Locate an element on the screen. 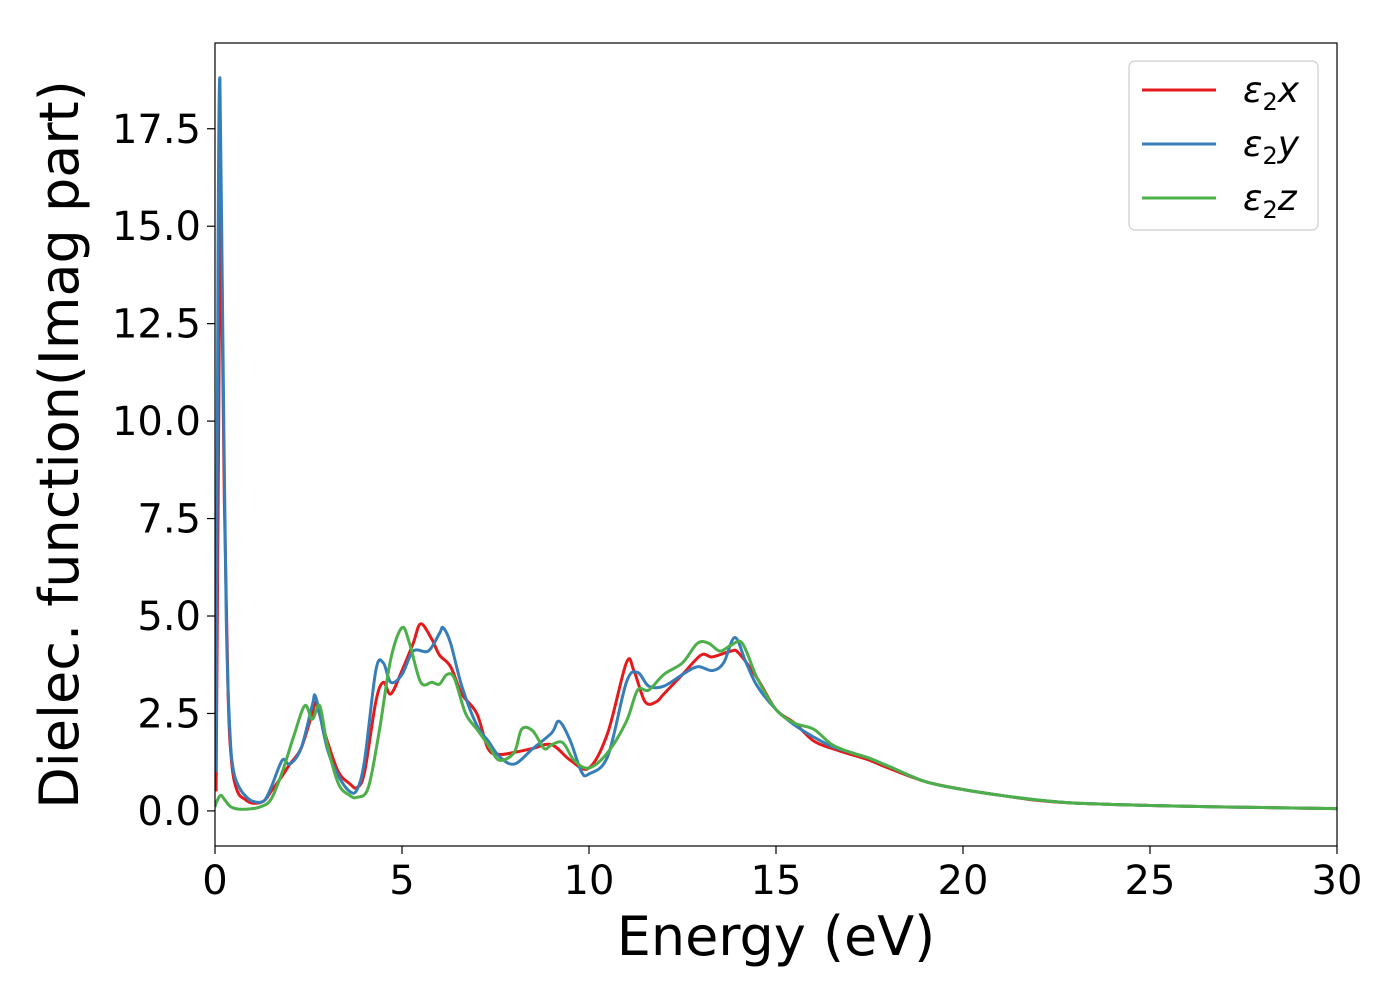  x-tick-label: 5 is located at coordinates (401, 881).